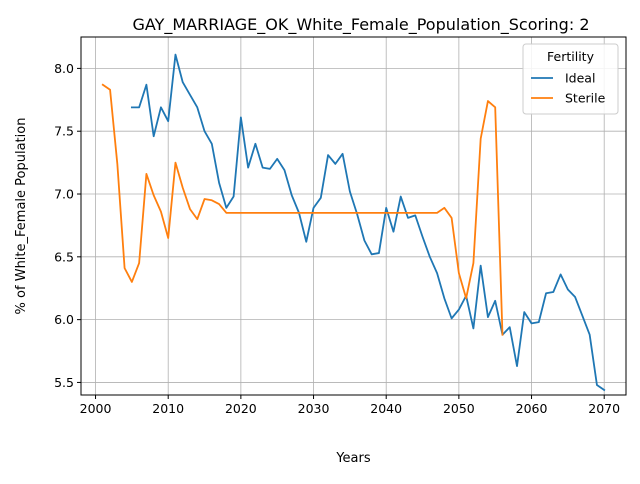 The width and height of the screenshot is (640, 484). Describe the element at coordinates (64, 68) in the screenshot. I see `y-tick-label: 8.0` at that location.